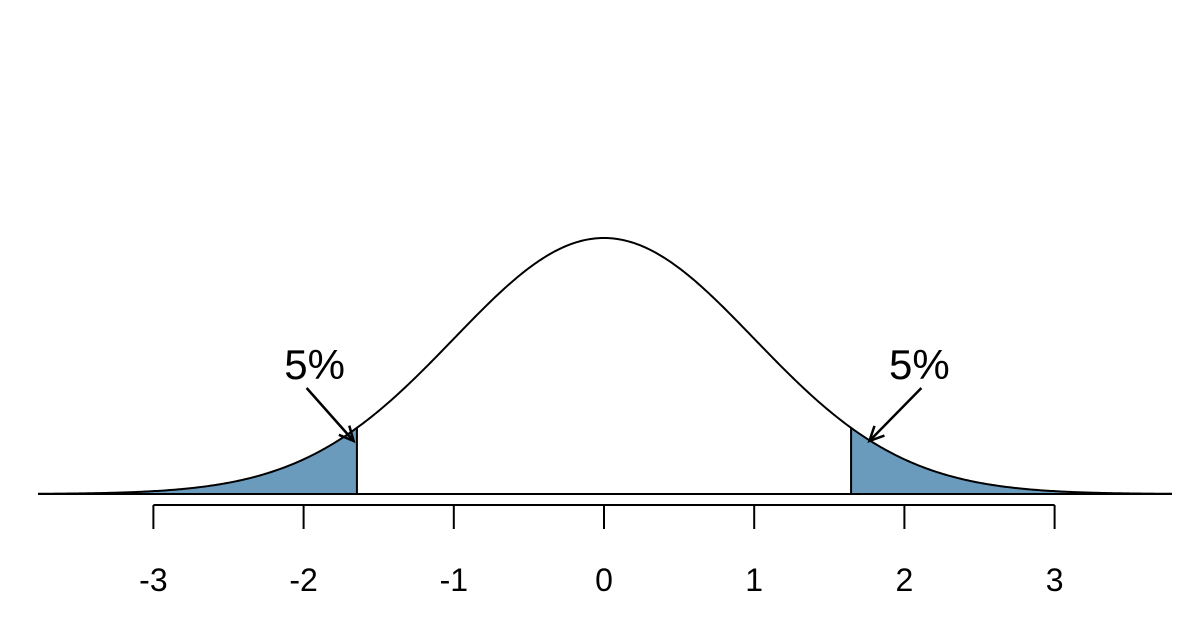 Image resolution: width=1198 pixels, height=618 pixels. Describe the element at coordinates (601, 551) in the screenshot. I see `x-axis: -3 -2 -1 0 1 2 3` at that location.